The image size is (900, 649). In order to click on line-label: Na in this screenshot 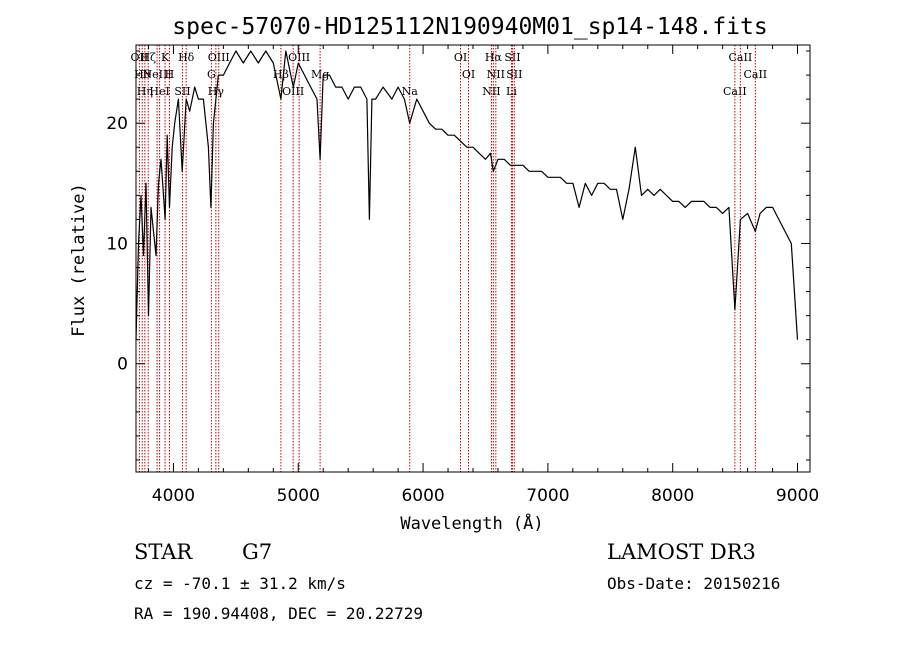, I will do `click(410, 91)`.